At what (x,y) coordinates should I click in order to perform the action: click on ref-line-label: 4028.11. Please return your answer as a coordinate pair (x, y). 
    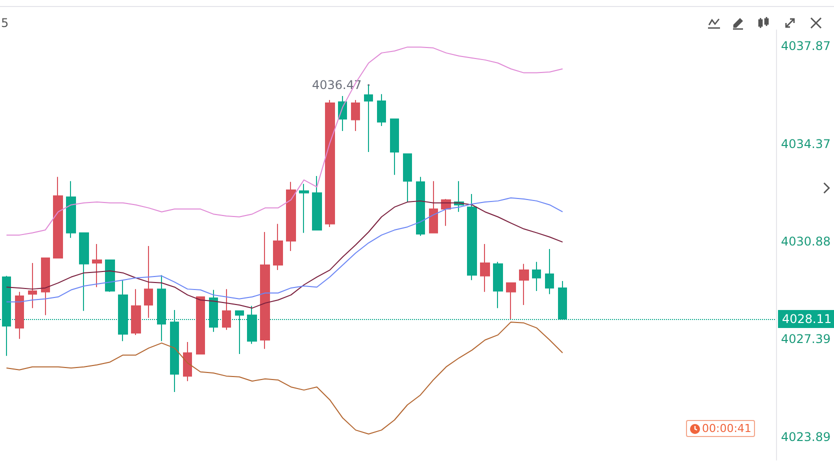
    Looking at the image, I should click on (807, 319).